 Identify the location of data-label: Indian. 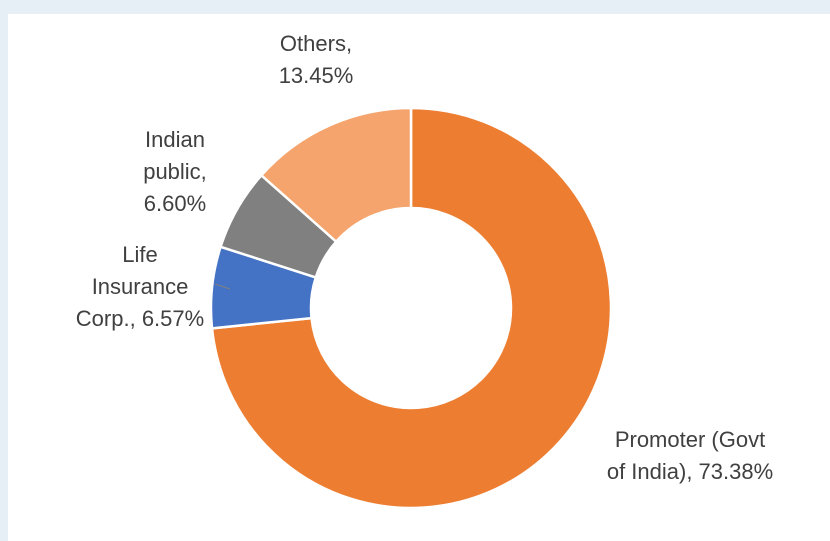
(175, 139).